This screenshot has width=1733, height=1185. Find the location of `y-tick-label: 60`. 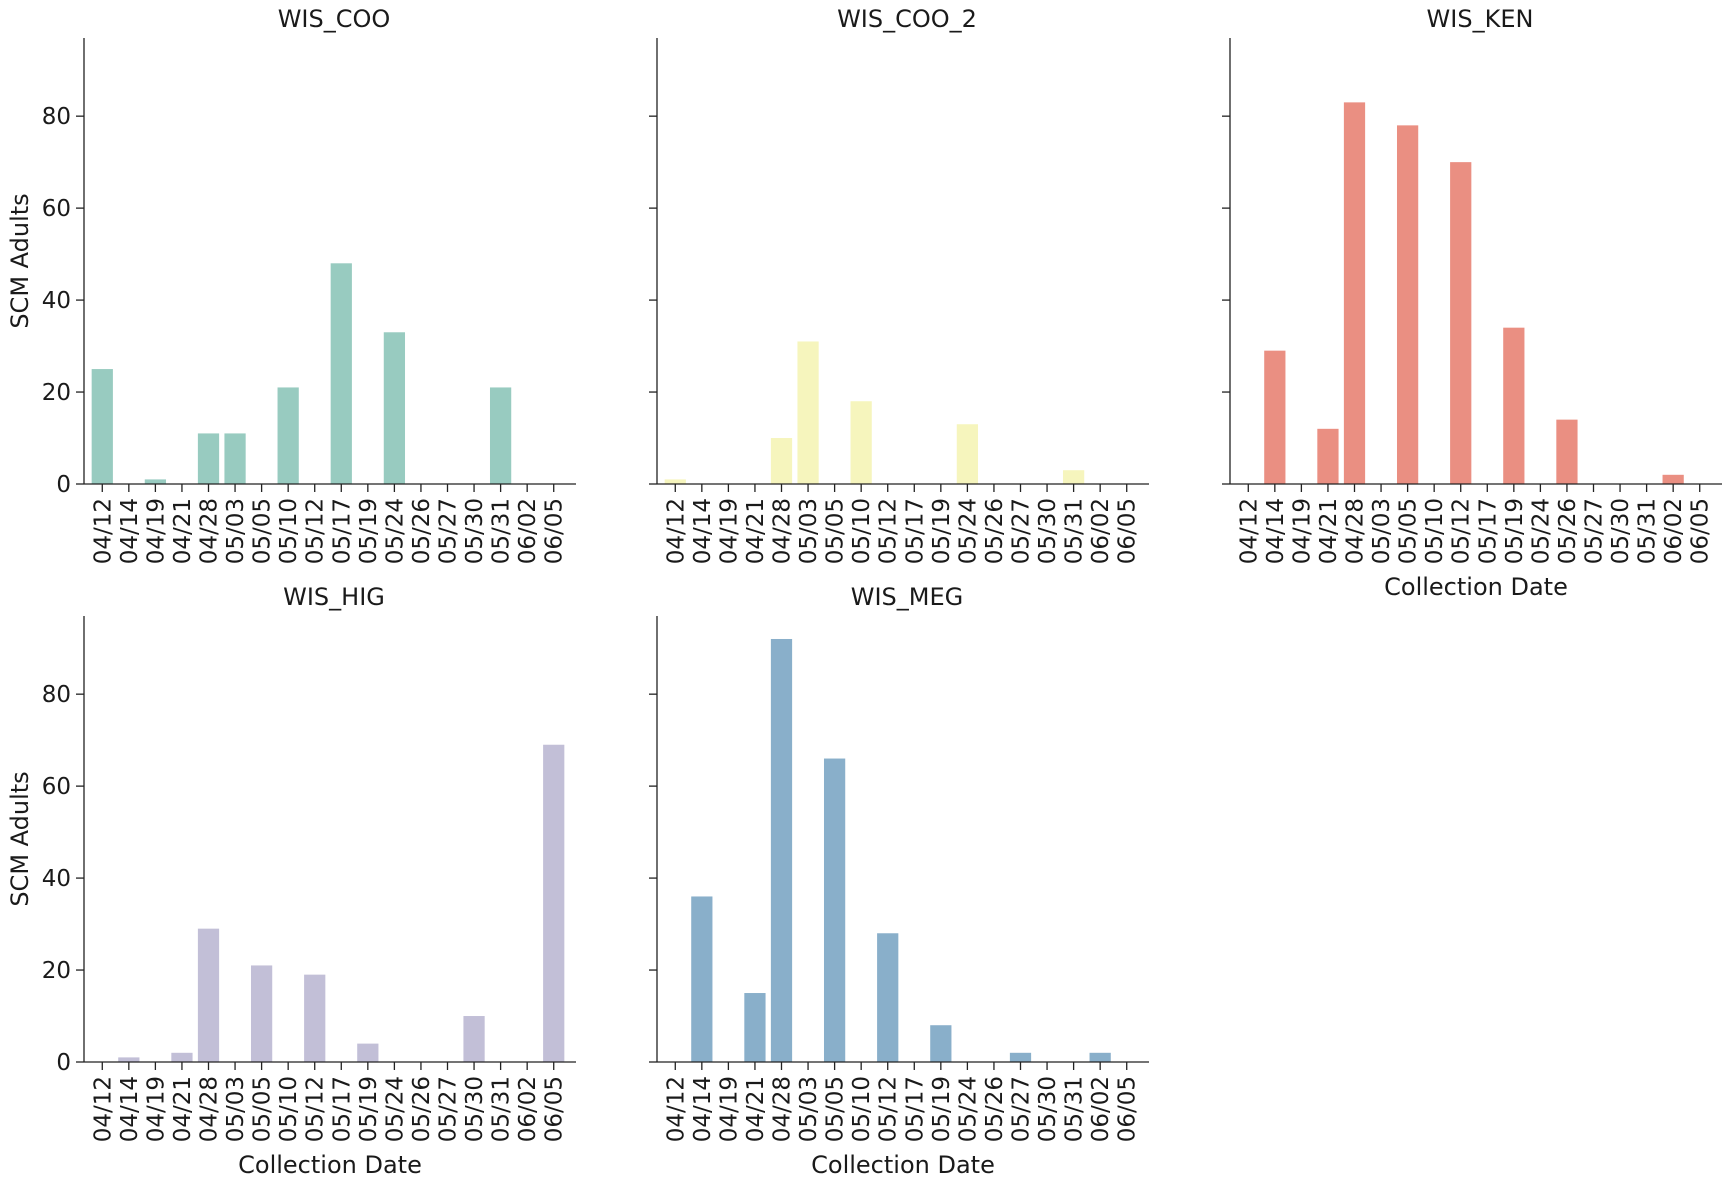

y-tick-label: 60 is located at coordinates (56, 209).